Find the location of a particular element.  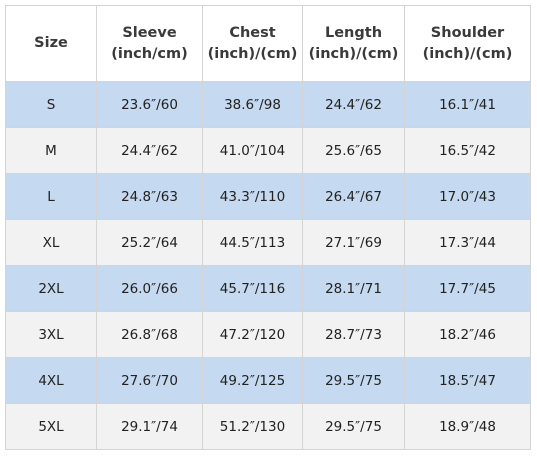

cell-chest: 41.0″/104 is located at coordinates (252, 150).